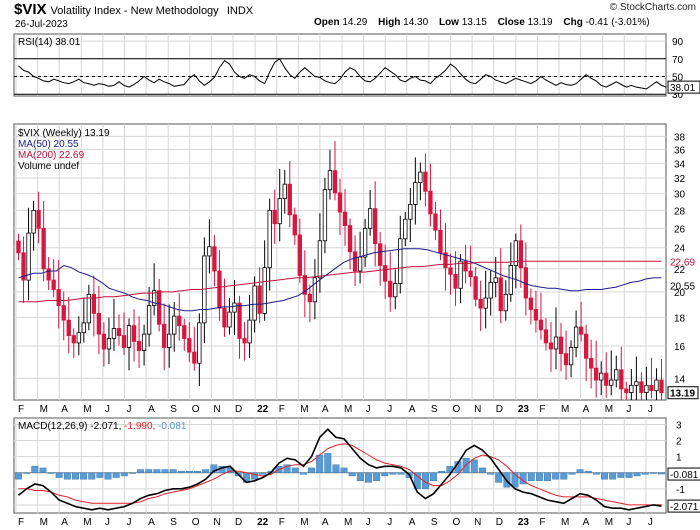 The height and width of the screenshot is (530, 700). I want to click on exchange: INDX, so click(240, 11).